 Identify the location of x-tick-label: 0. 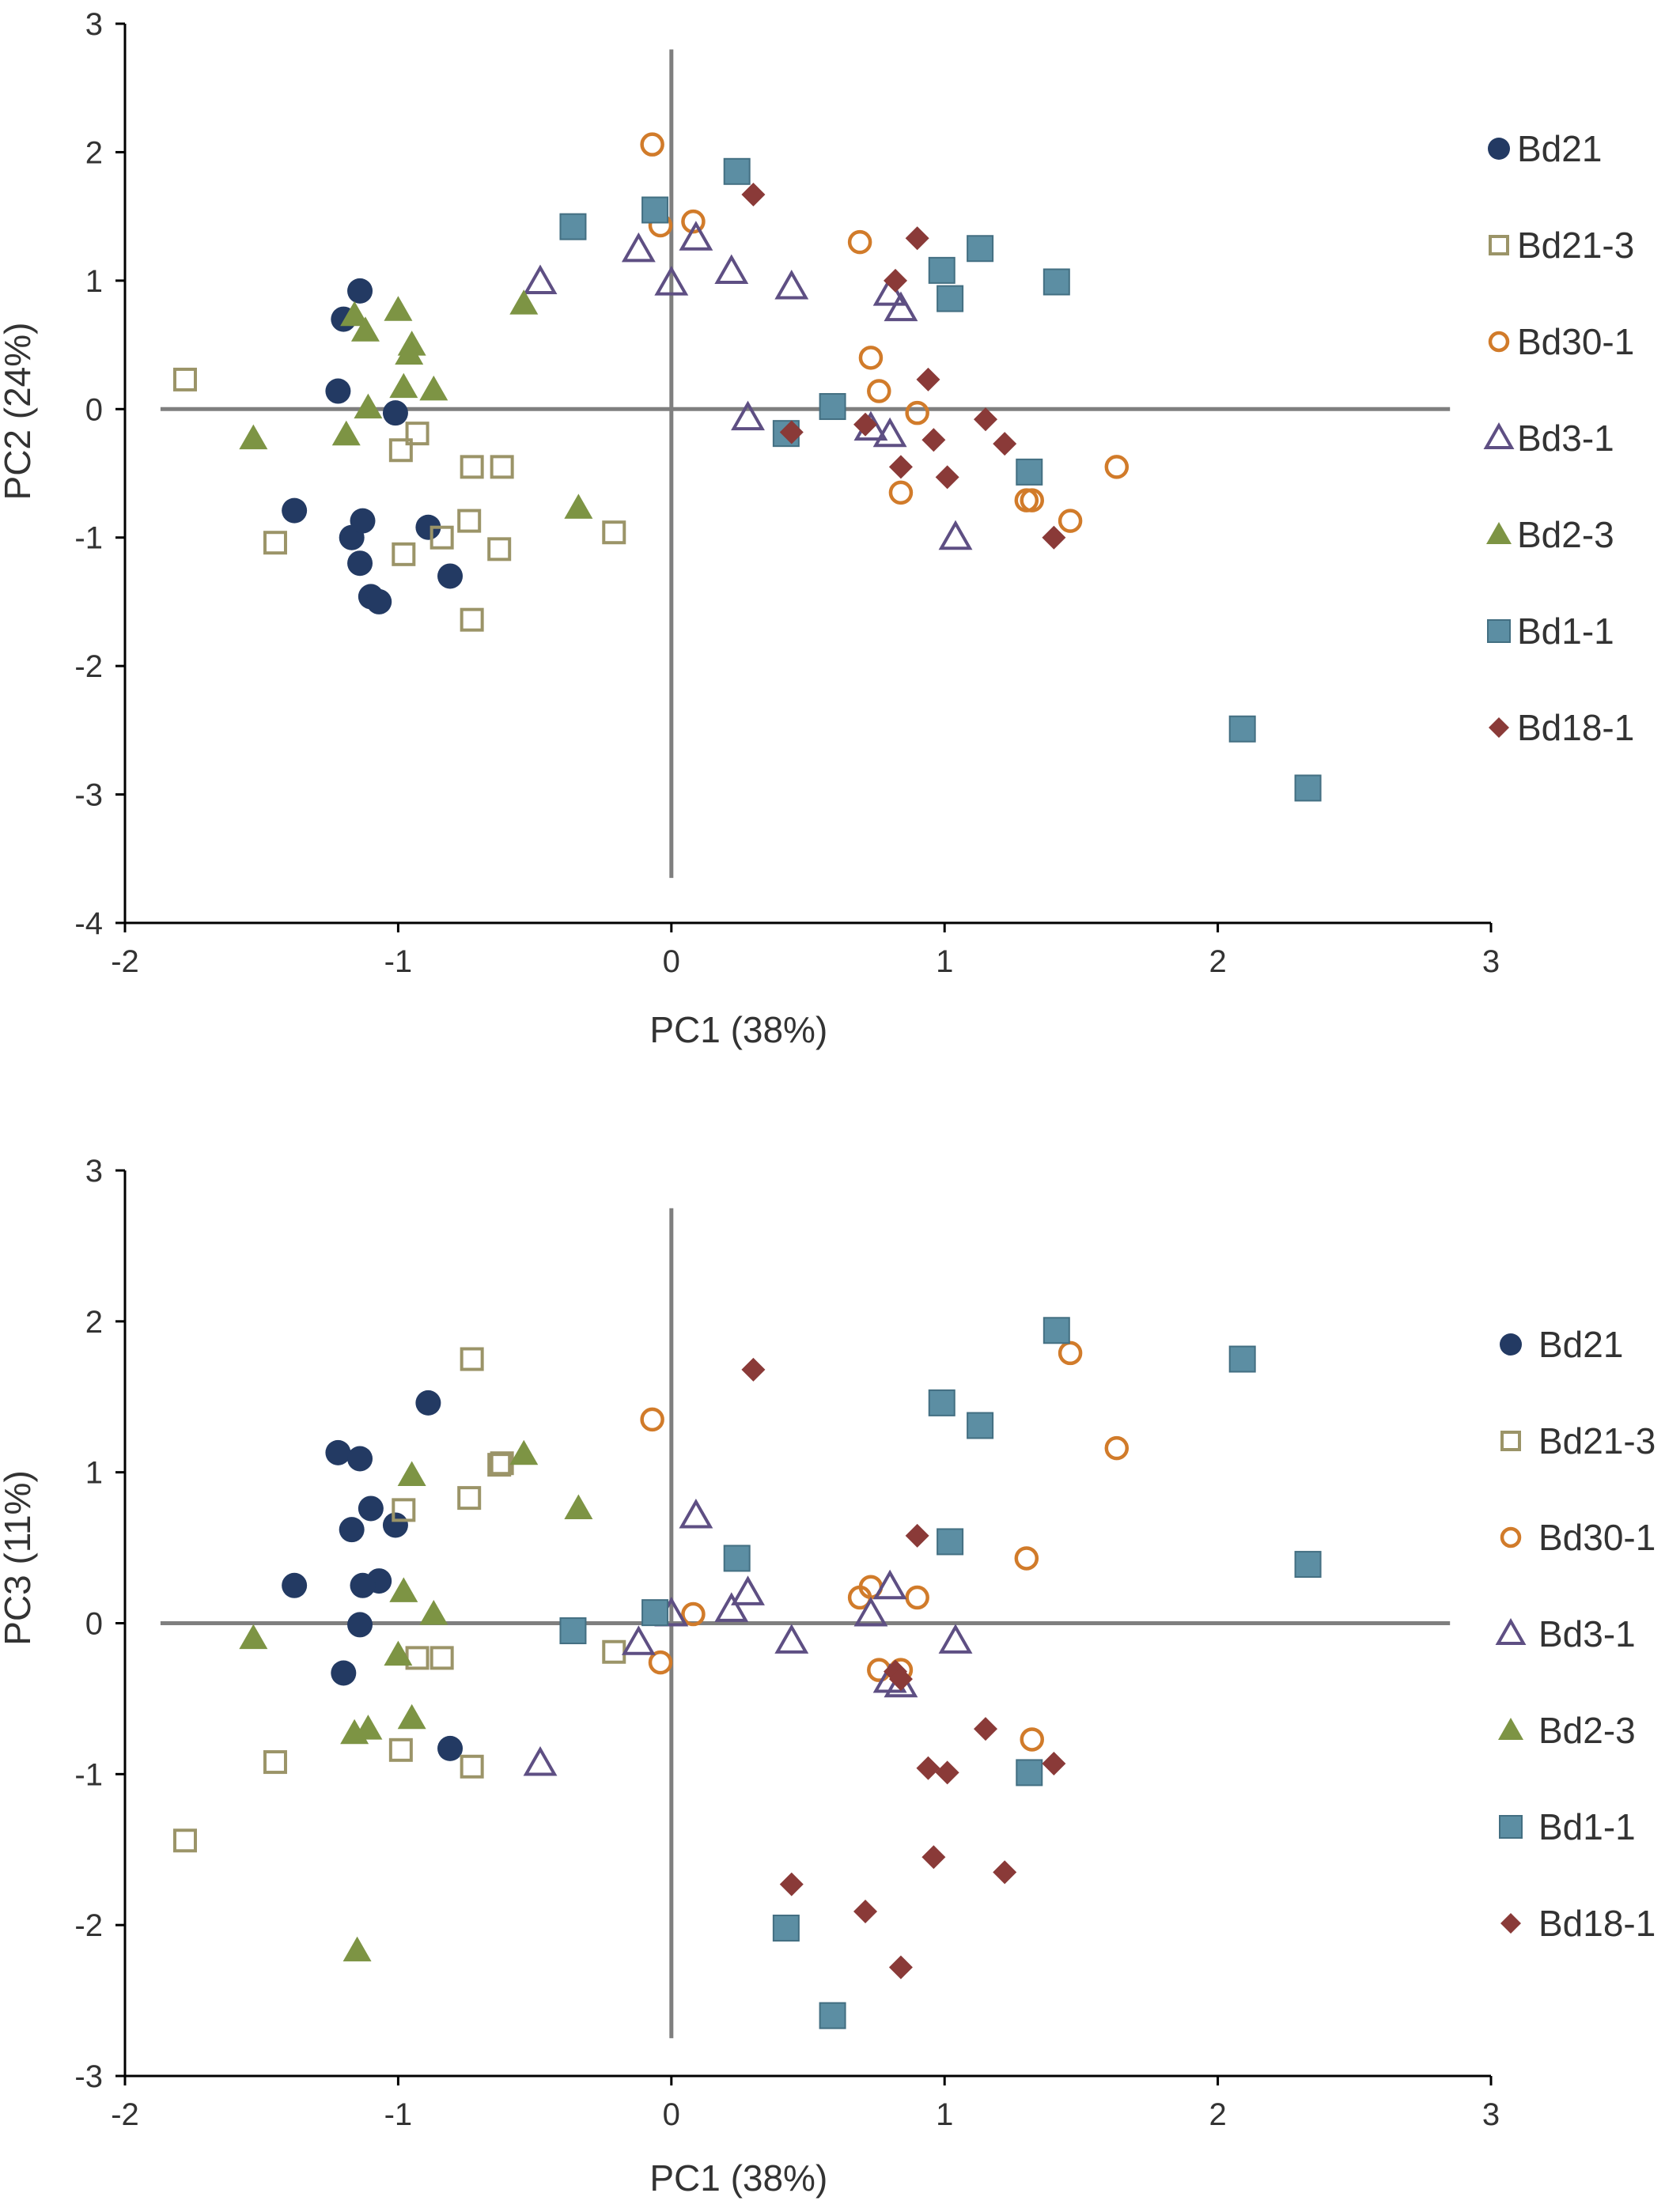
(671, 962).